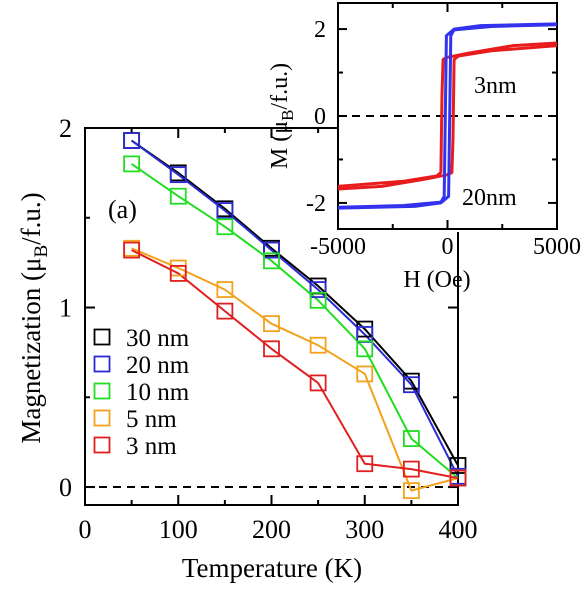 The width and height of the screenshot is (585, 614). What do you see at coordinates (178, 529) in the screenshot?
I see `main-x-tick-label: 100` at bounding box center [178, 529].